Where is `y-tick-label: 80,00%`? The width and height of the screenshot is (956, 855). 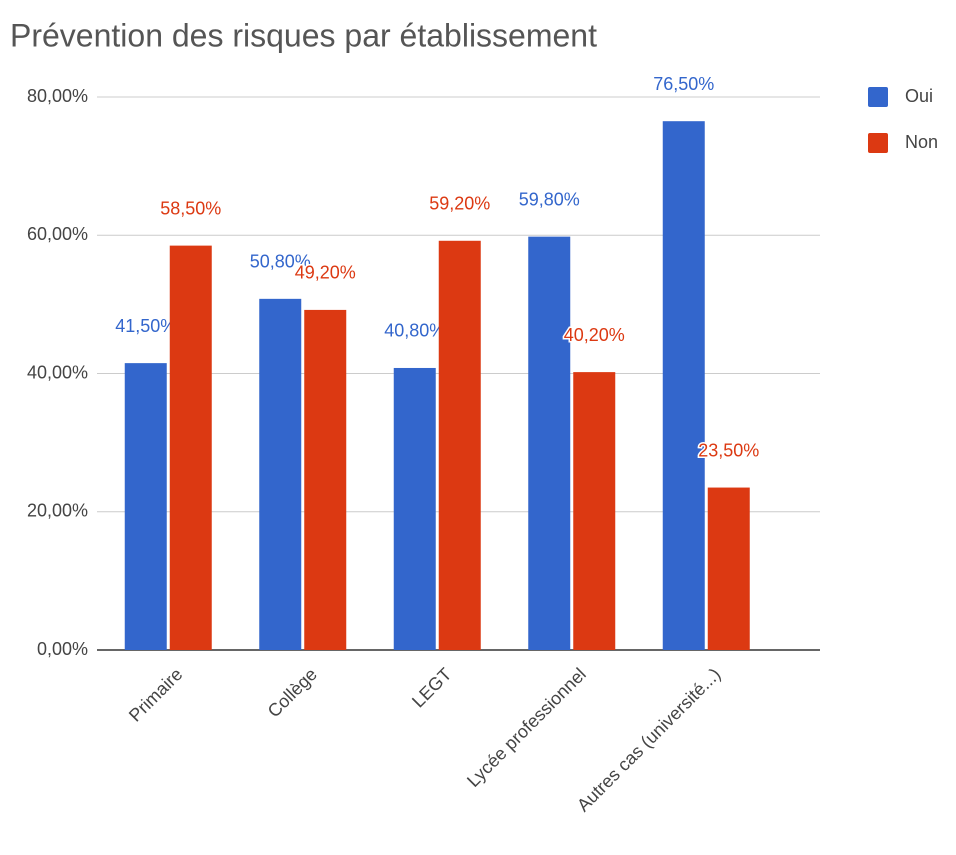
y-tick-label: 80,00% is located at coordinates (57, 96).